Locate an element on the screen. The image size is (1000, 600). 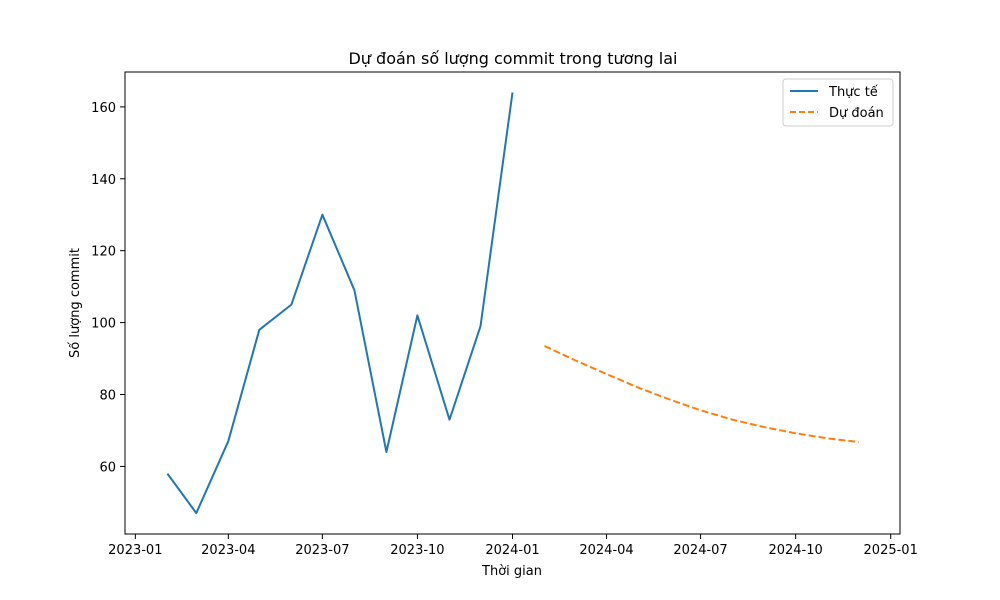
y-tick-label: 140 is located at coordinates (103, 180).